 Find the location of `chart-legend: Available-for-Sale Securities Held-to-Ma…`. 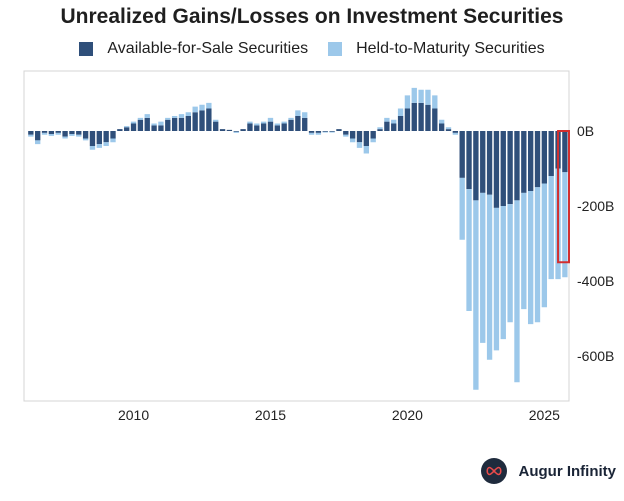

chart-legend: Available-for-Sale Securities Held-to-Ma… is located at coordinates (312, 49).